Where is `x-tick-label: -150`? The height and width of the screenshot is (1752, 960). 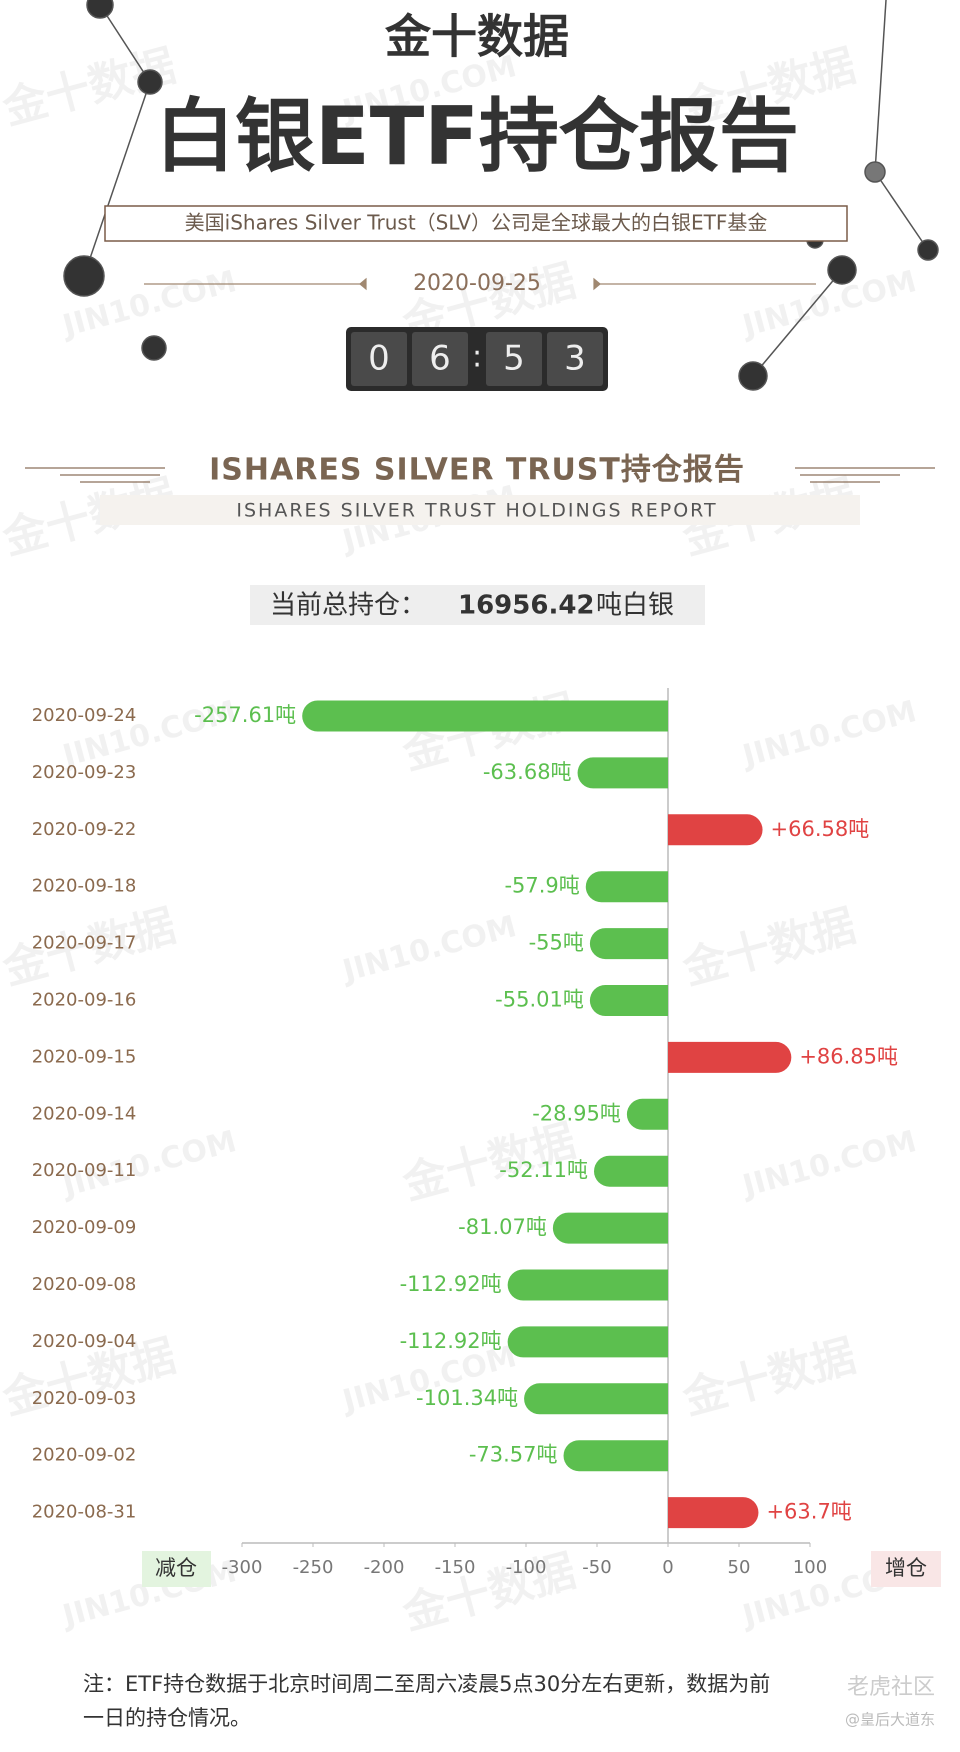
x-tick-label: -150 is located at coordinates (455, 1567).